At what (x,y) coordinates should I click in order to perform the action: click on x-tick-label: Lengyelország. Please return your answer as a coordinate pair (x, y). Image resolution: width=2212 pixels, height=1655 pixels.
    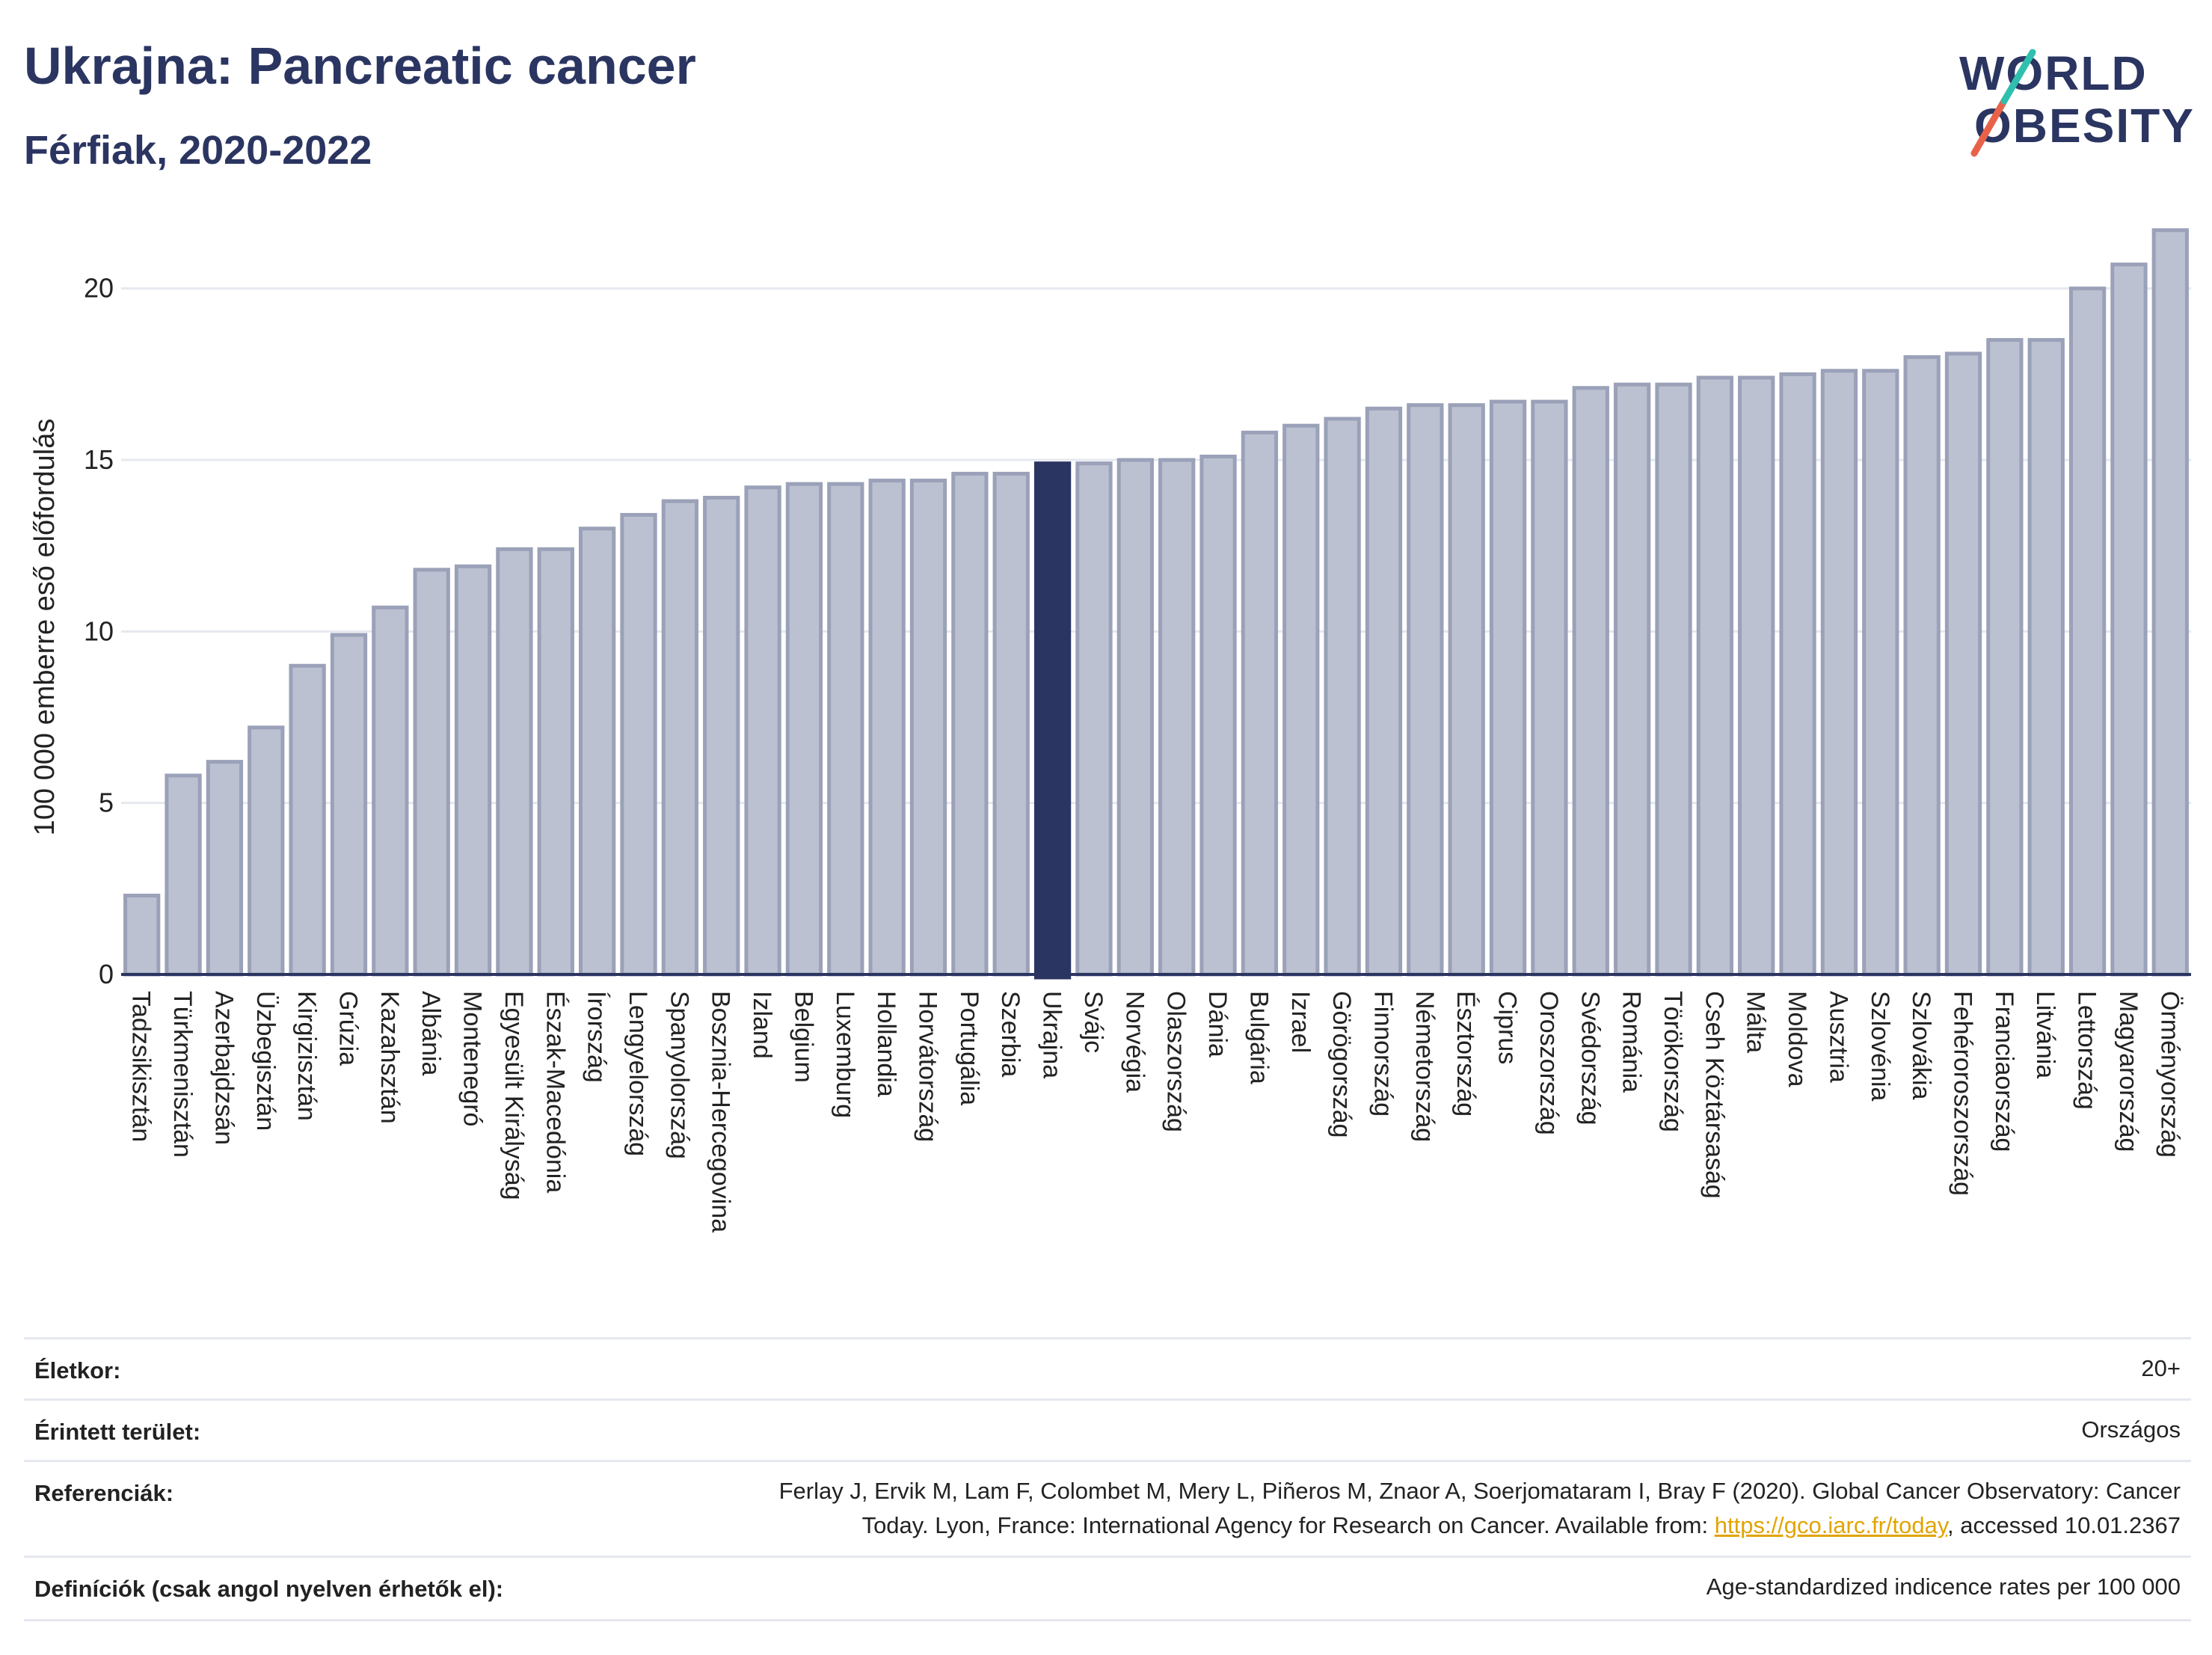
    Looking at the image, I should click on (638, 1073).